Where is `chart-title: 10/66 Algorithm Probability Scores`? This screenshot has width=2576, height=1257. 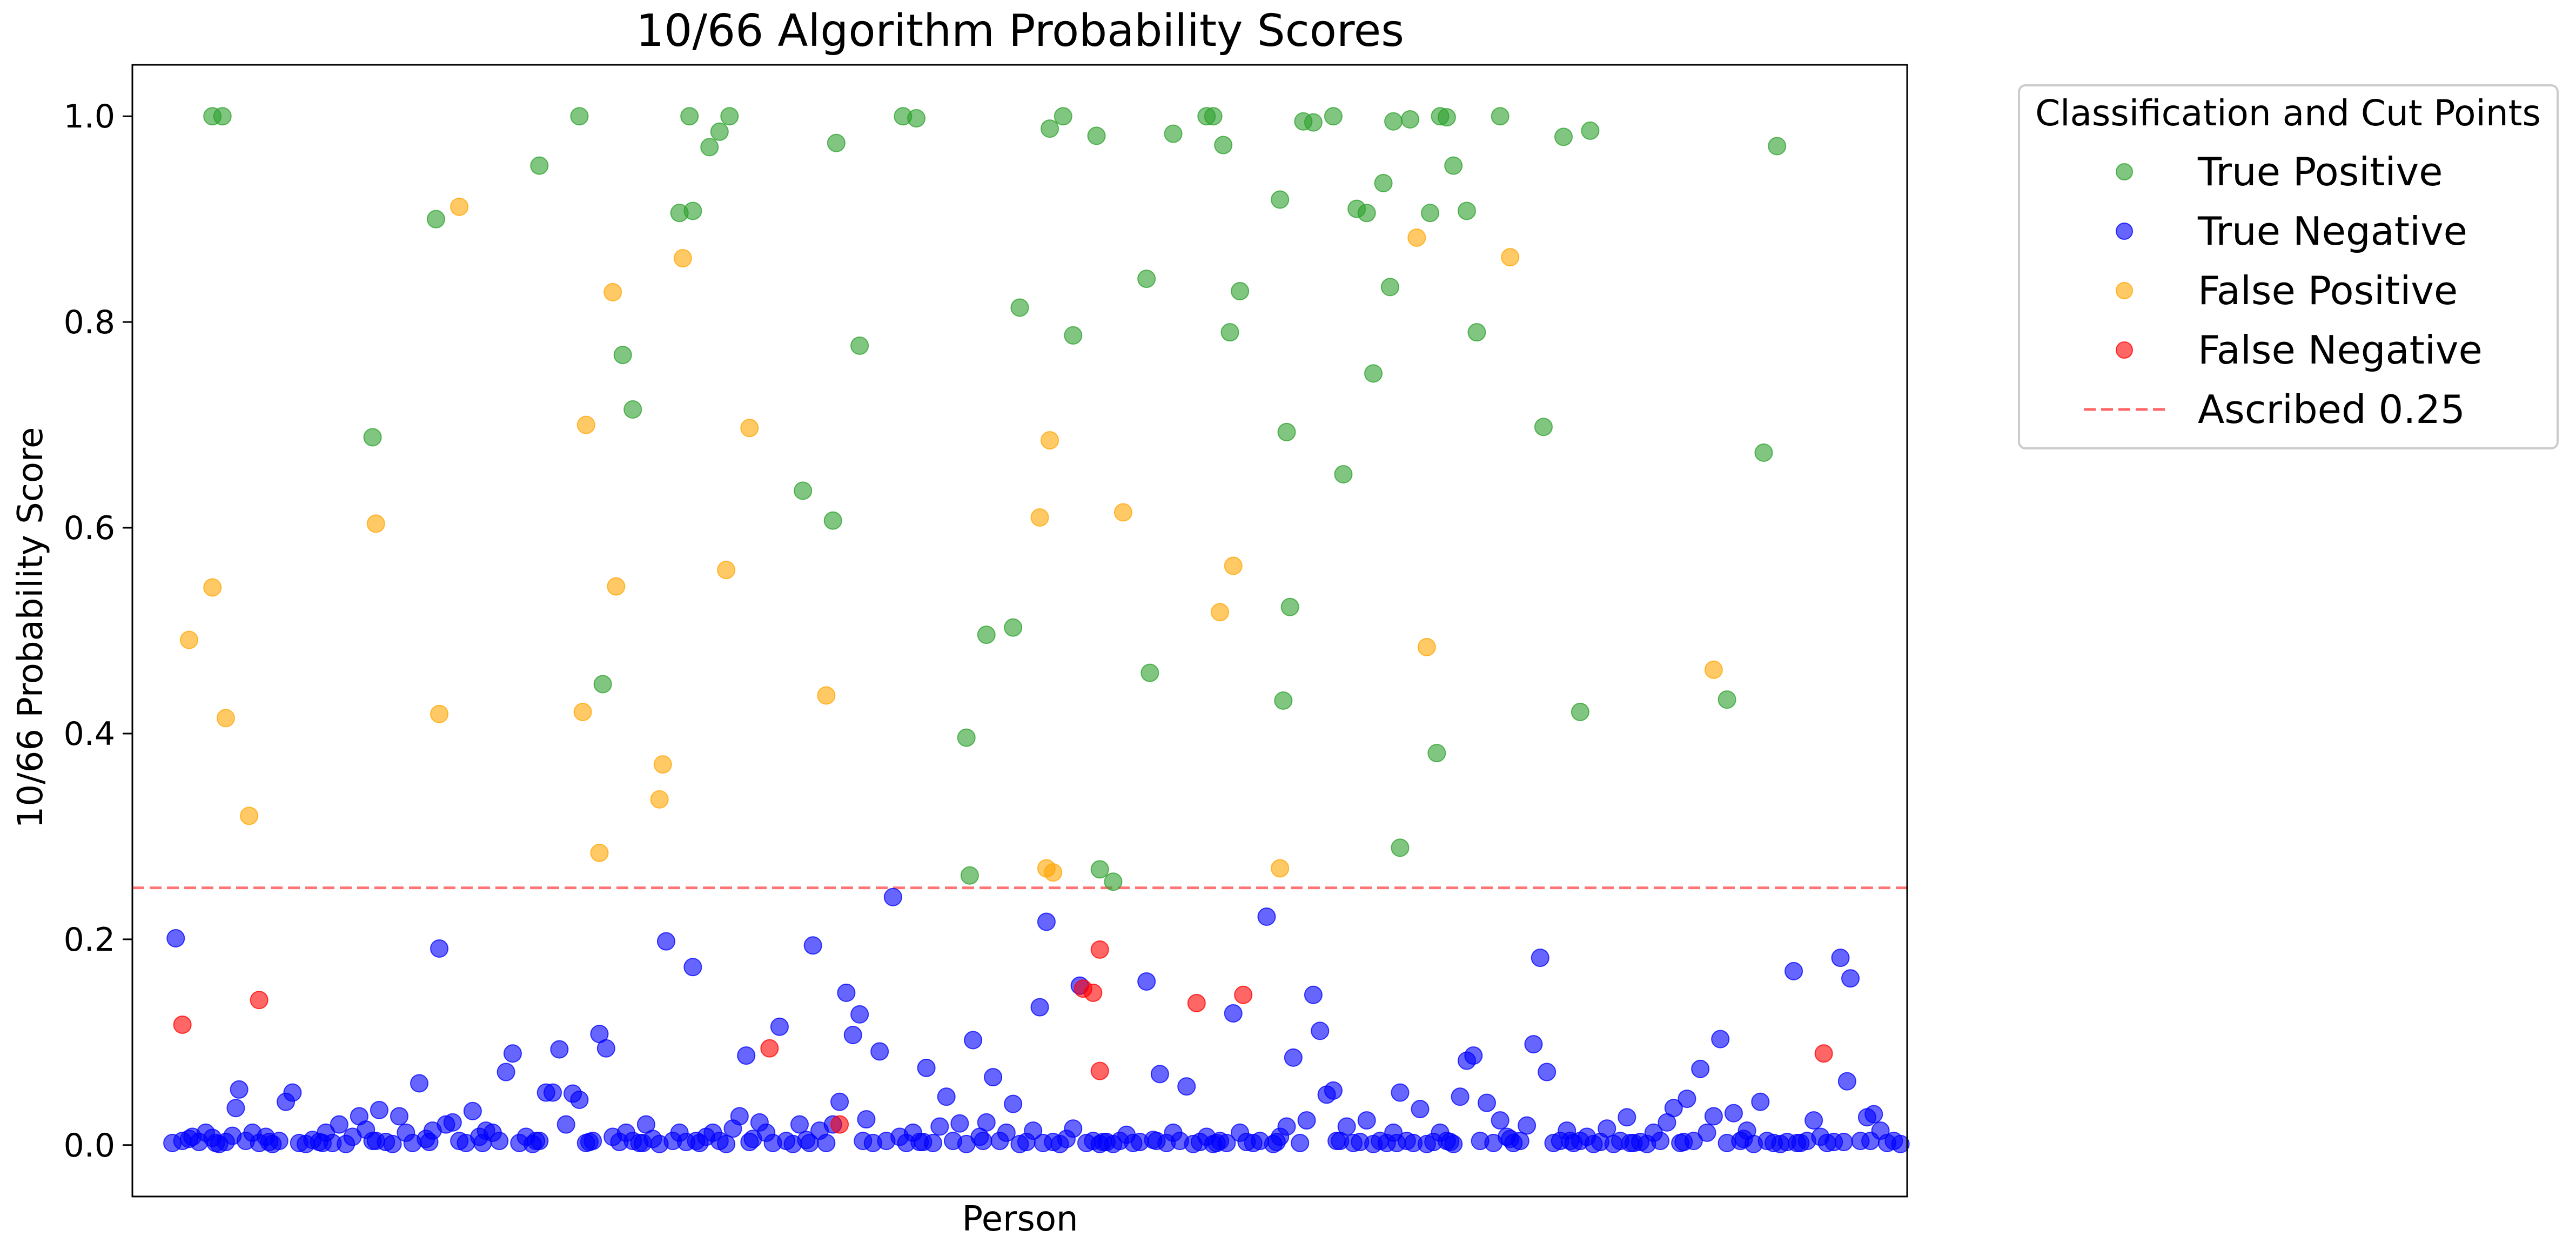 chart-title: 10/66 Algorithm Probability Scores is located at coordinates (1020, 31).